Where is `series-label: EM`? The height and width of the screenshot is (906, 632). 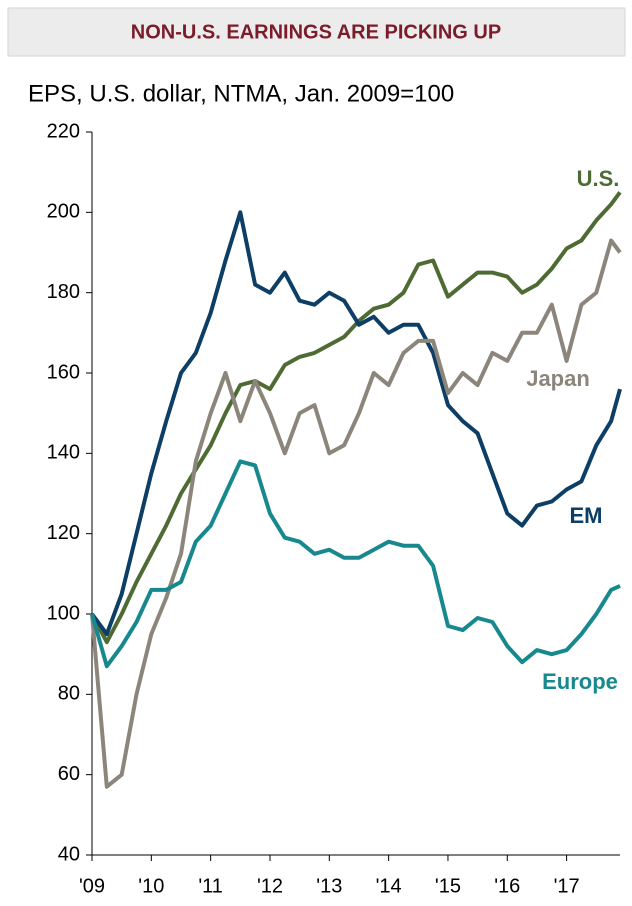 series-label: EM is located at coordinates (586, 515).